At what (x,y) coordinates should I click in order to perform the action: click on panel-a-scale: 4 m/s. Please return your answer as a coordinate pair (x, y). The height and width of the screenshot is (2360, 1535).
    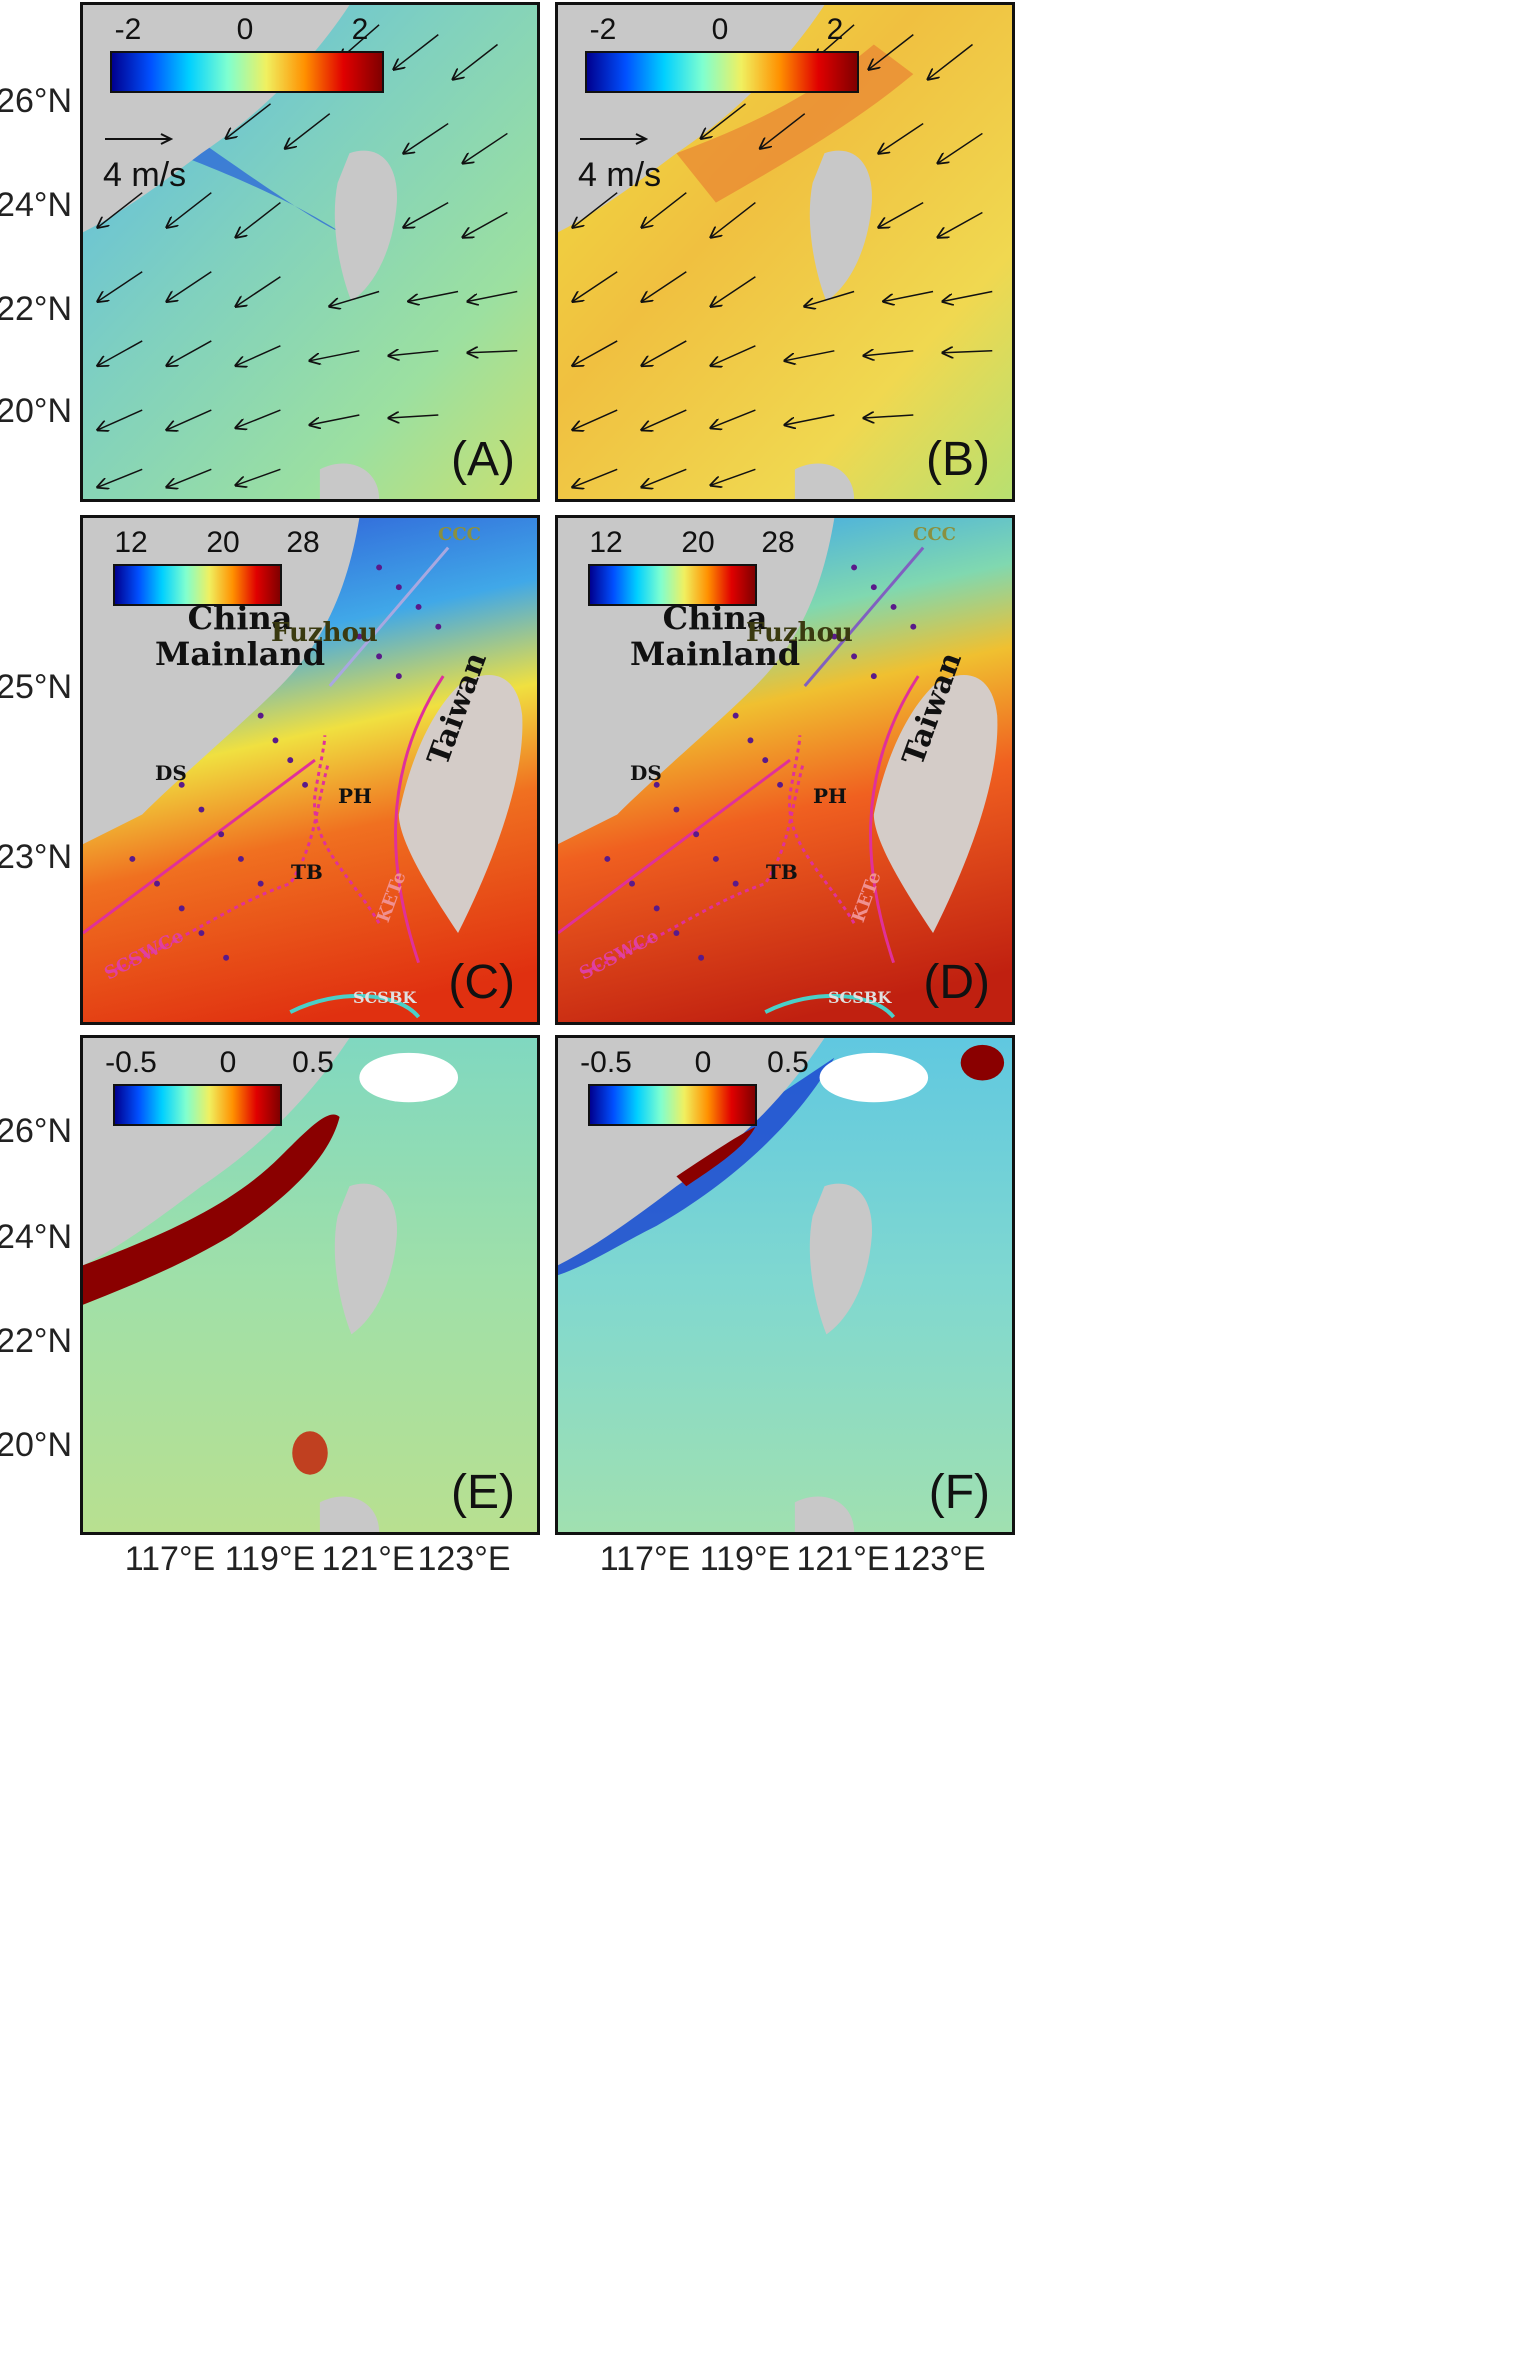
    Looking at the image, I should click on (144, 156).